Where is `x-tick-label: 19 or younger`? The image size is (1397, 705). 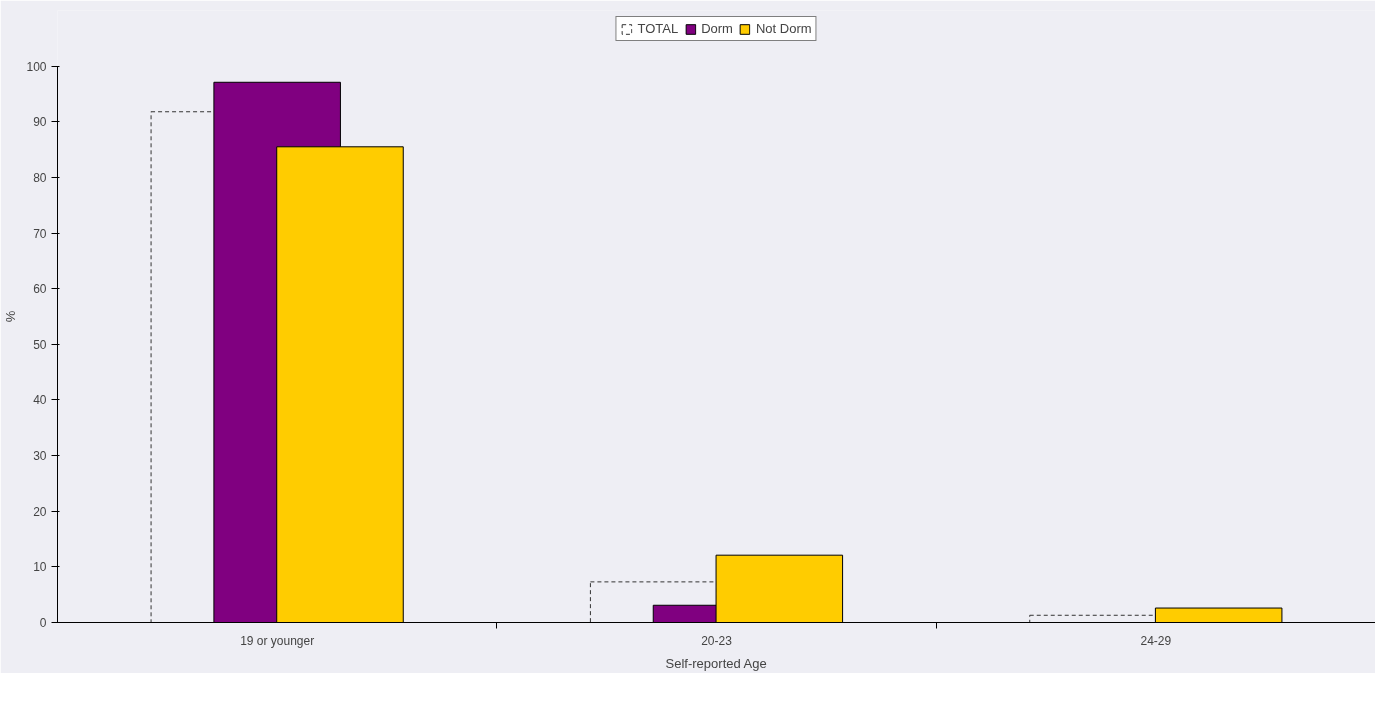
x-tick-label: 19 or younger is located at coordinates (277, 640).